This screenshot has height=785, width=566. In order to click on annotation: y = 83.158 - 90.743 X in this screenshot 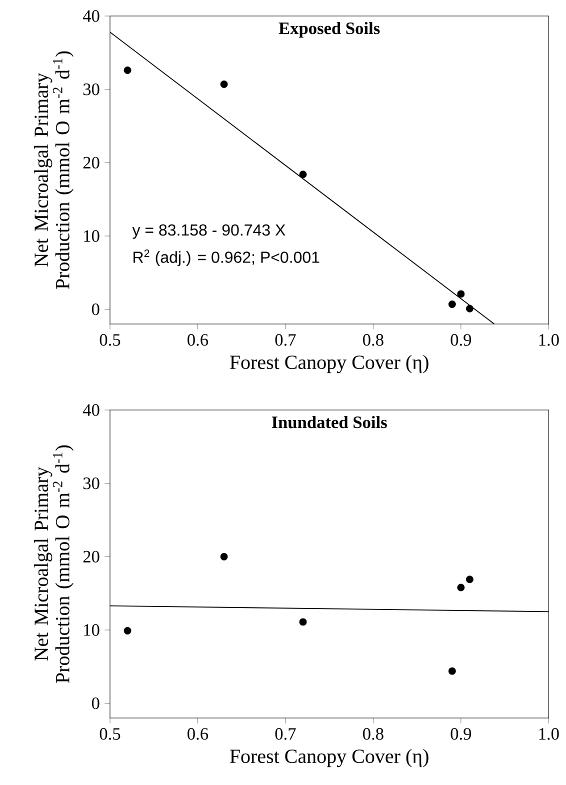, I will do `click(209, 231)`.